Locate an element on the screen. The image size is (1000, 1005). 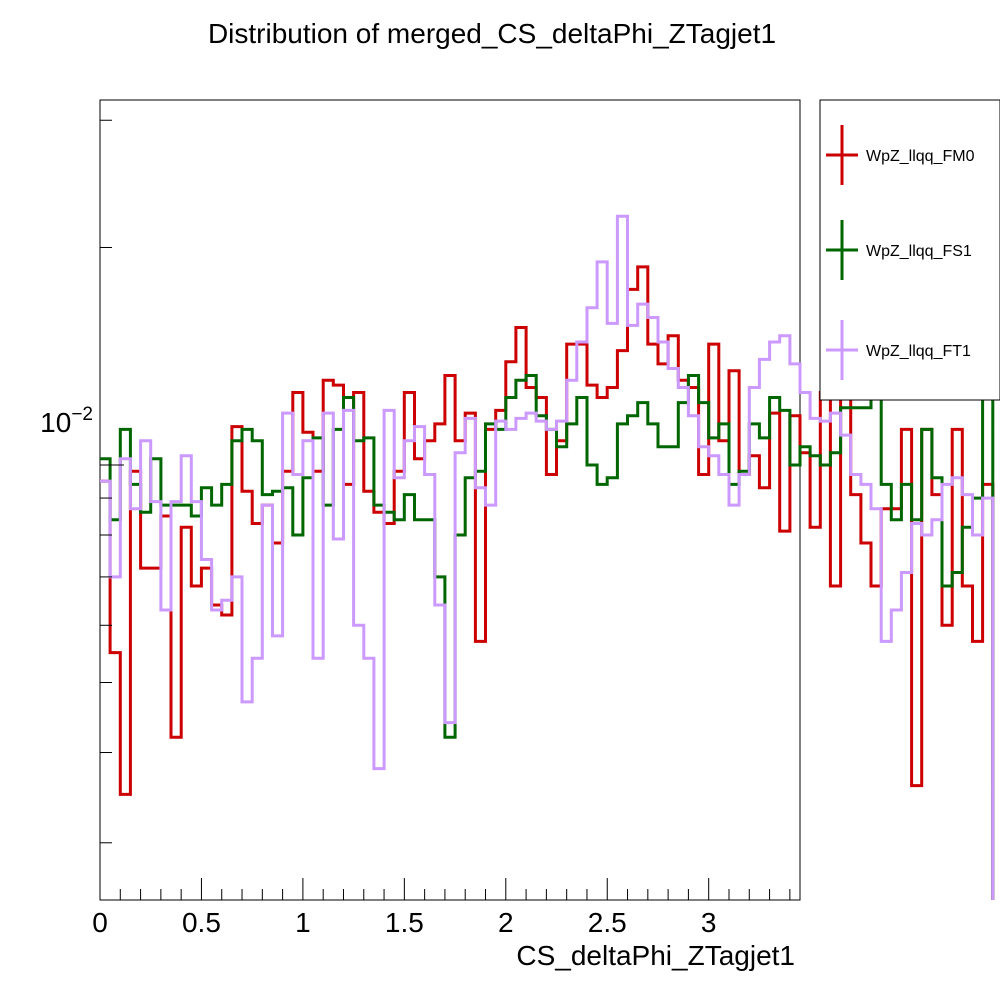
x-tick-label: 0.5 is located at coordinates (201, 922).